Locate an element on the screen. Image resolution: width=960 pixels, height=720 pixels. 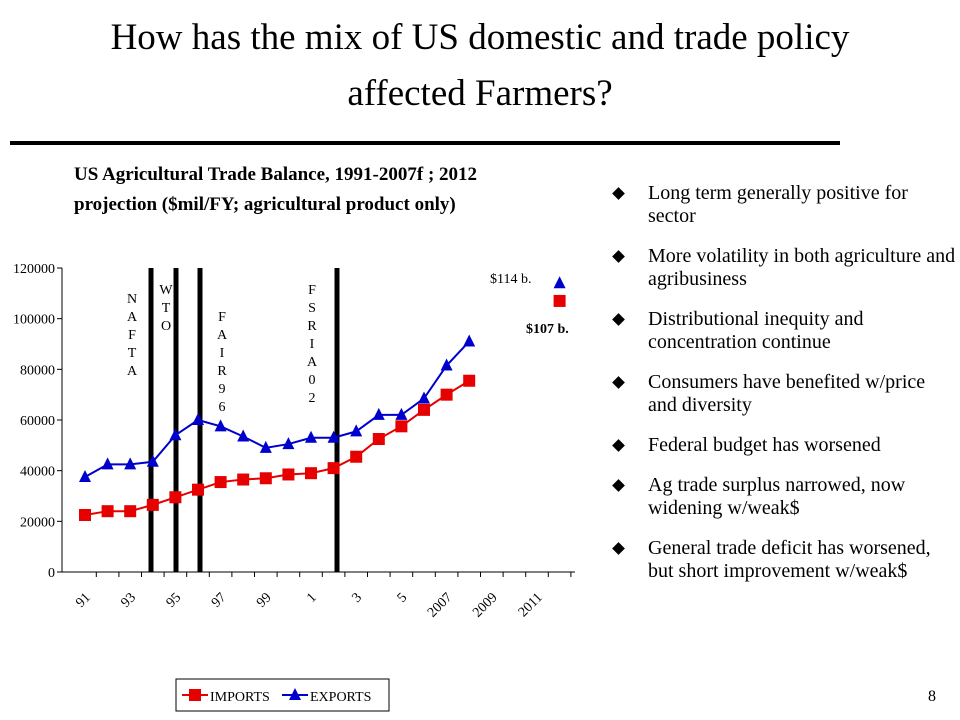
x-tick-label: 3 is located at coordinates (357, 598).